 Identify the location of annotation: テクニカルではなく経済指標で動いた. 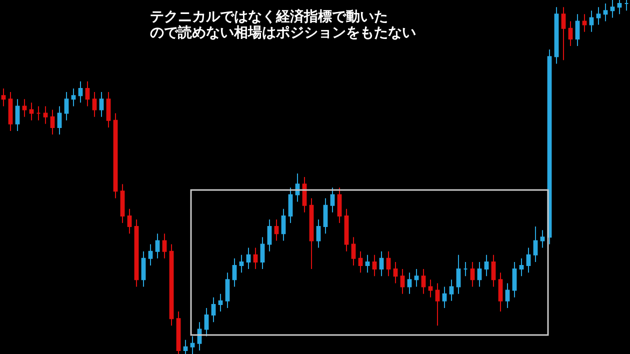
(269, 16).